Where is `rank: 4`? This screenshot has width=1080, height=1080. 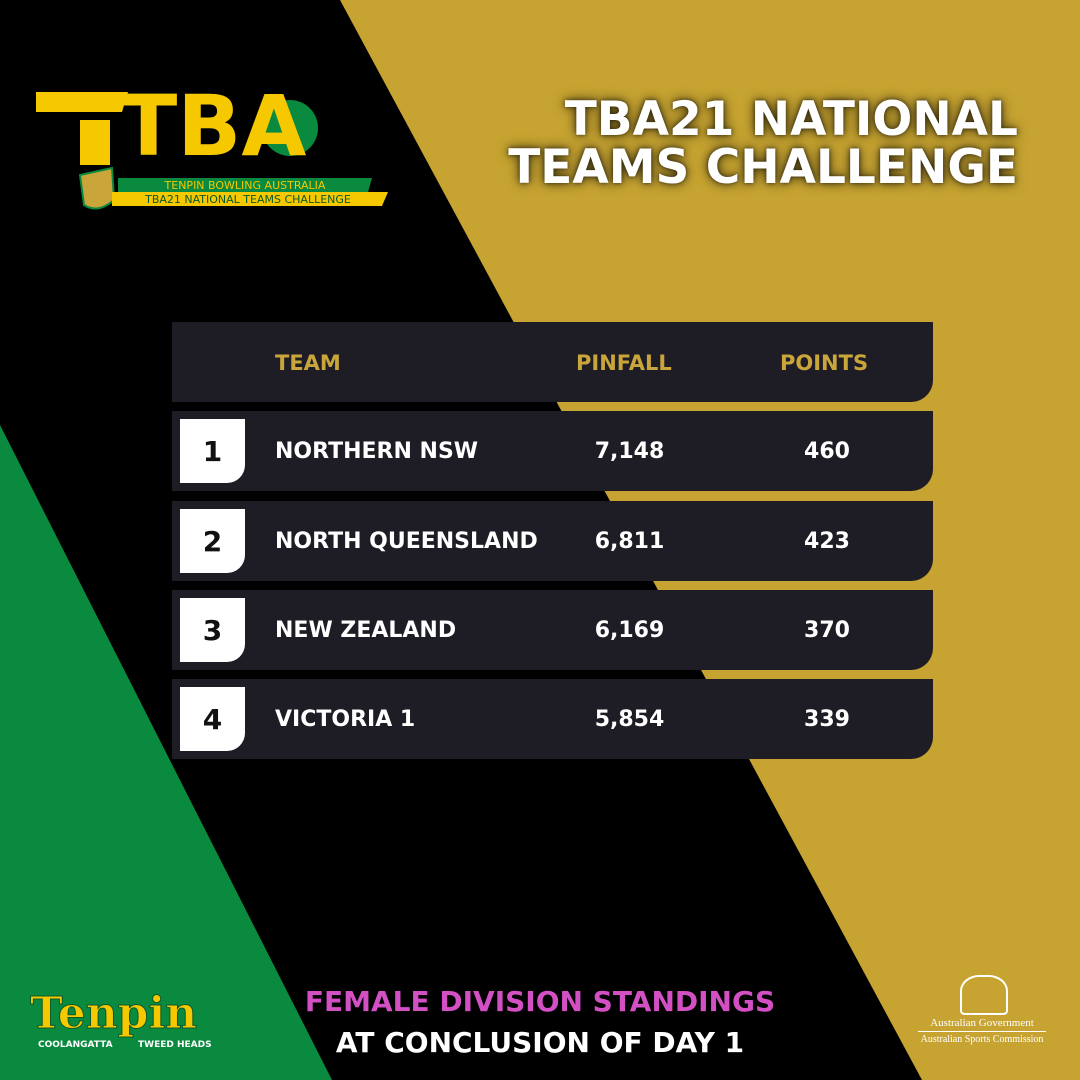
rank: 4 is located at coordinates (212, 719).